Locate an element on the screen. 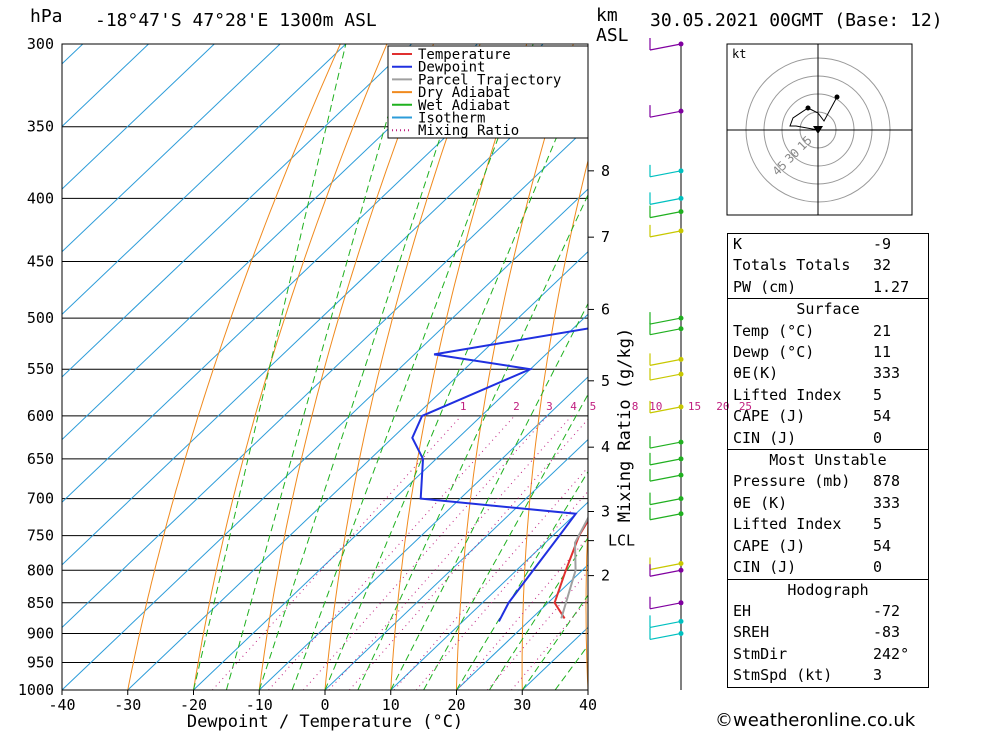 The width and height of the screenshot is (1000, 733). pressure-tick-label: 600 is located at coordinates (40, 416).